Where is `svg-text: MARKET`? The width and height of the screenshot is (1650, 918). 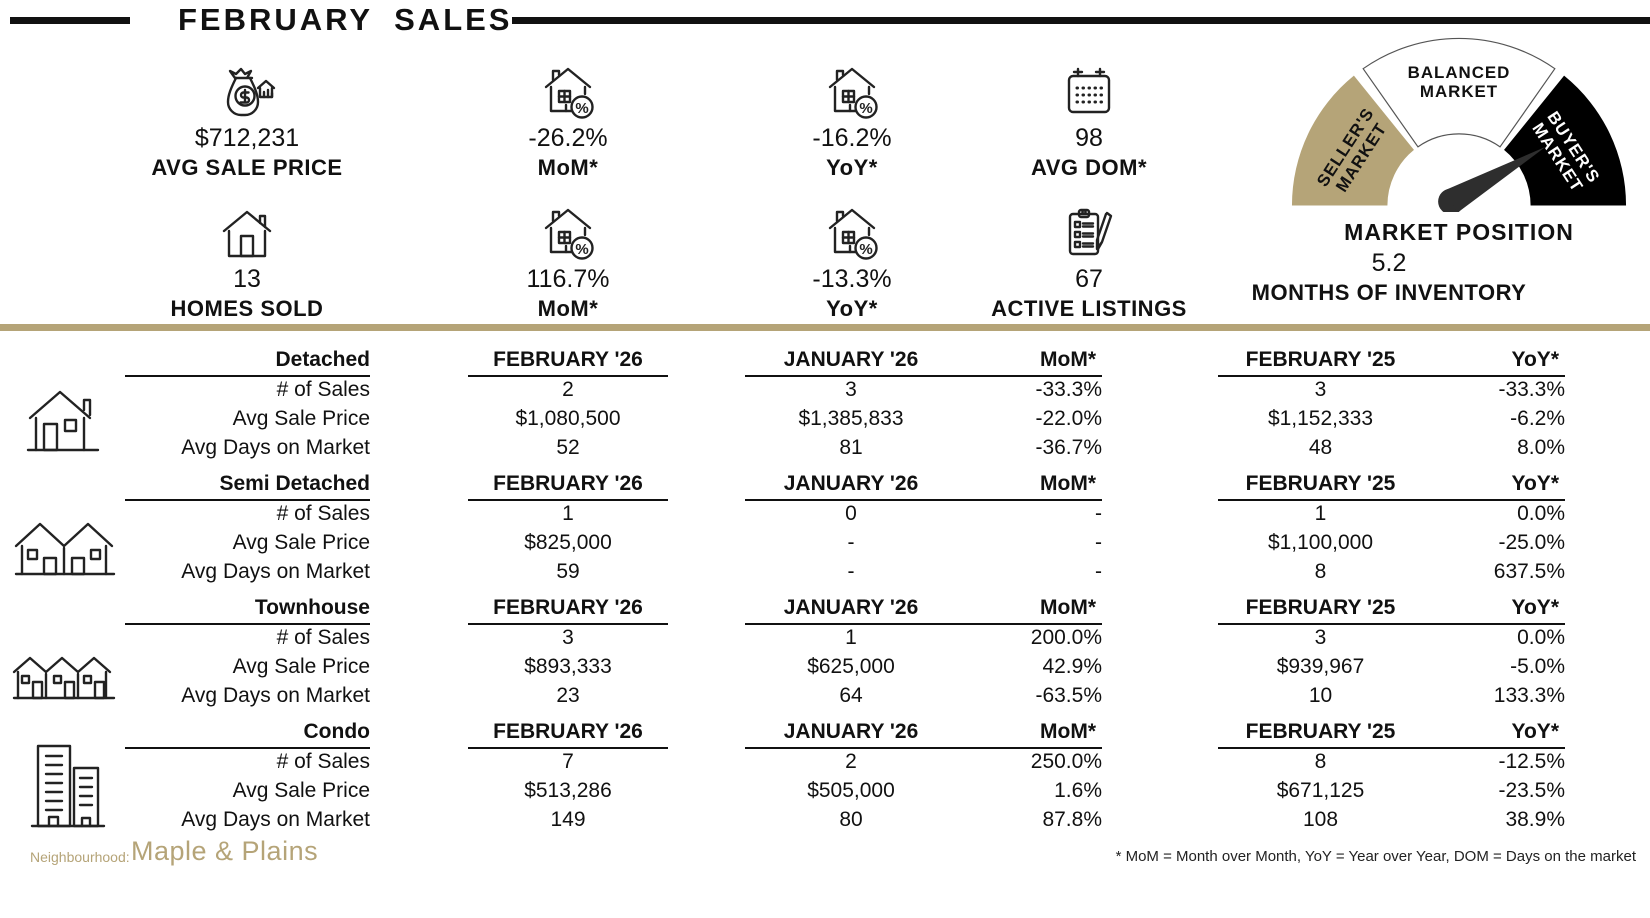 svg-text: MARKET is located at coordinates (1459, 91).